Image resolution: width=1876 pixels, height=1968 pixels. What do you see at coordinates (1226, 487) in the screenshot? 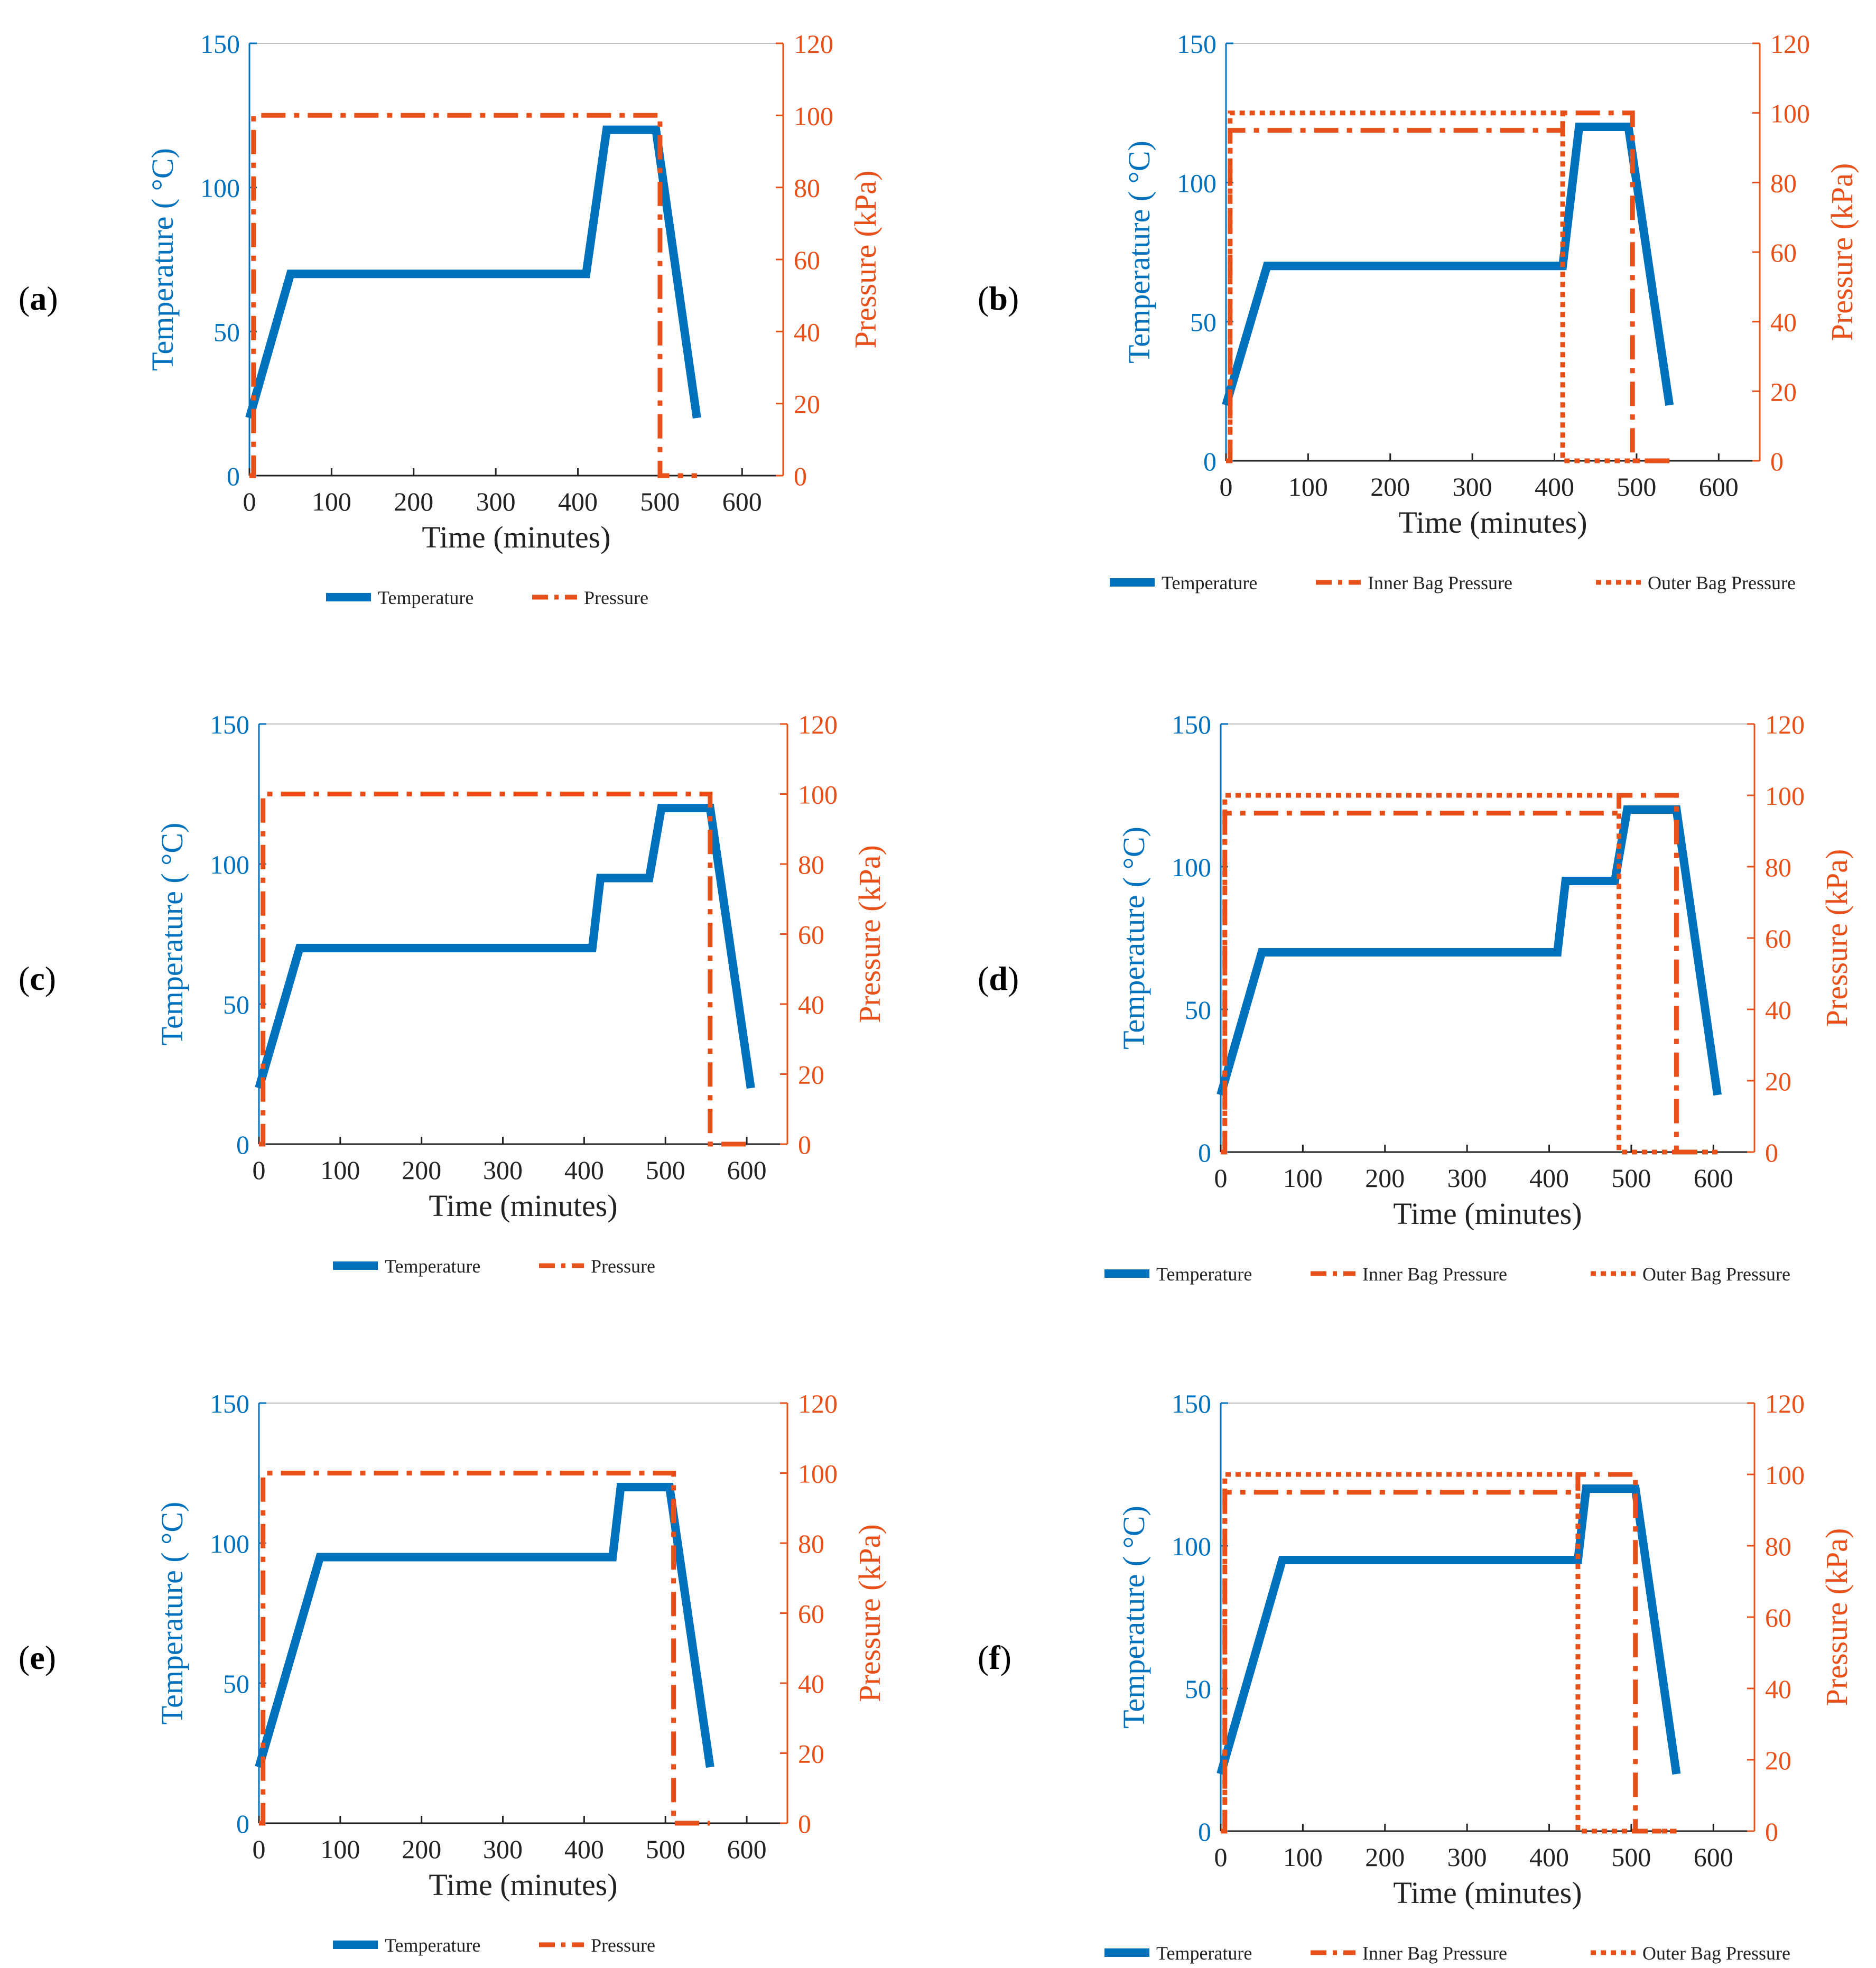
I see `chart-b-x-tick-label: 0` at bounding box center [1226, 487].